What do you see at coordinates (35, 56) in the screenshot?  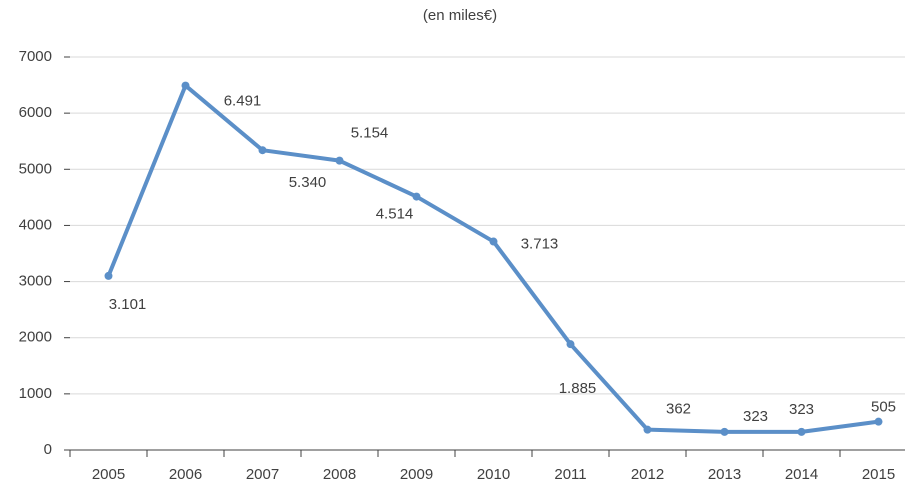 I see `y-tick-label: 7000` at bounding box center [35, 56].